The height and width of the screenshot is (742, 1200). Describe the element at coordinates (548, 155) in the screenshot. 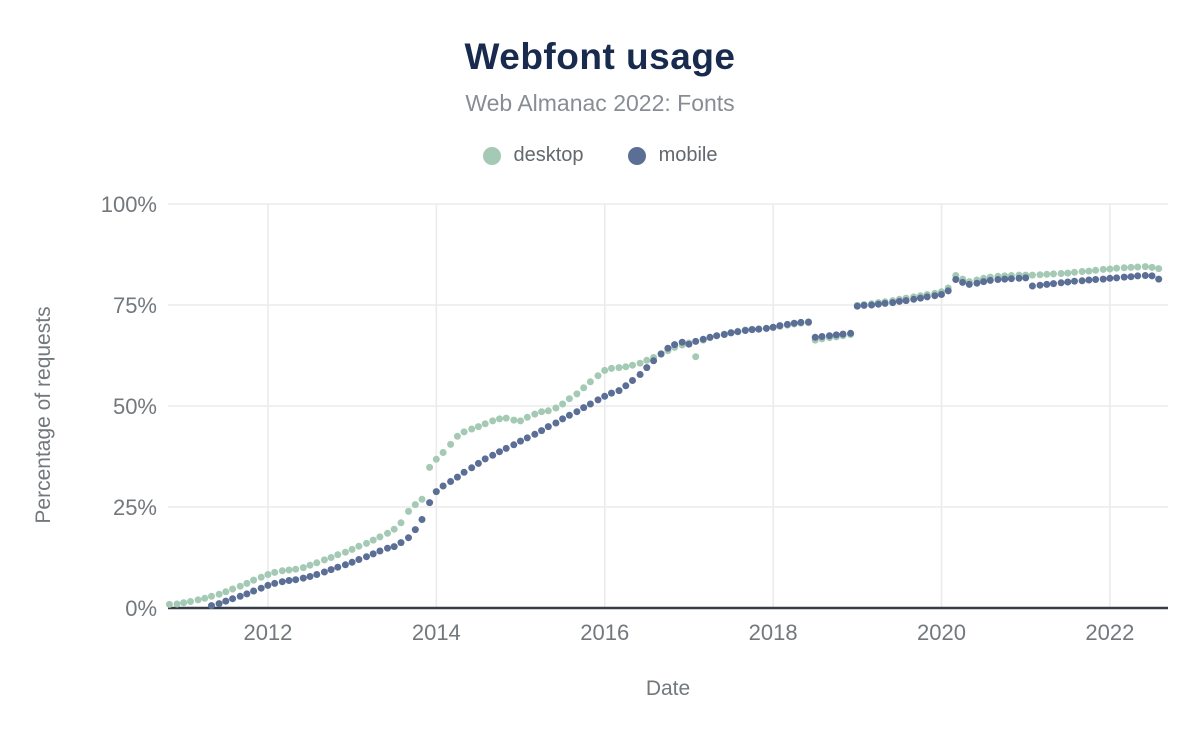

I see `legend-label-desktop: desktop` at that location.